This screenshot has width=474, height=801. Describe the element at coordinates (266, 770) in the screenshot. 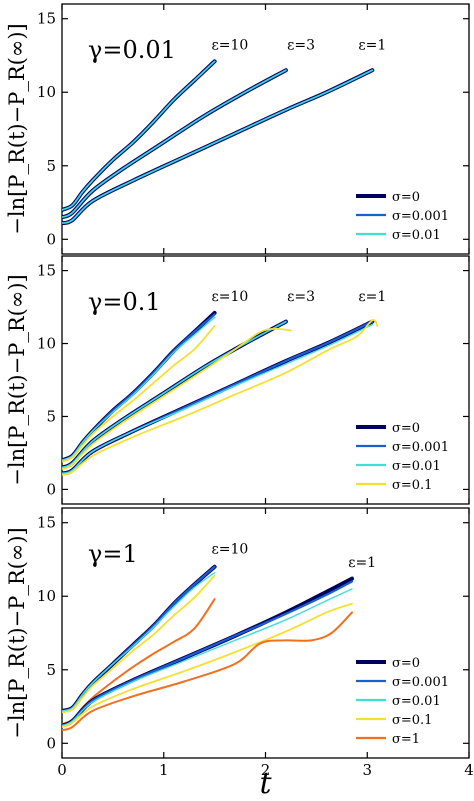

I see `x-tick-label: 2` at that location.